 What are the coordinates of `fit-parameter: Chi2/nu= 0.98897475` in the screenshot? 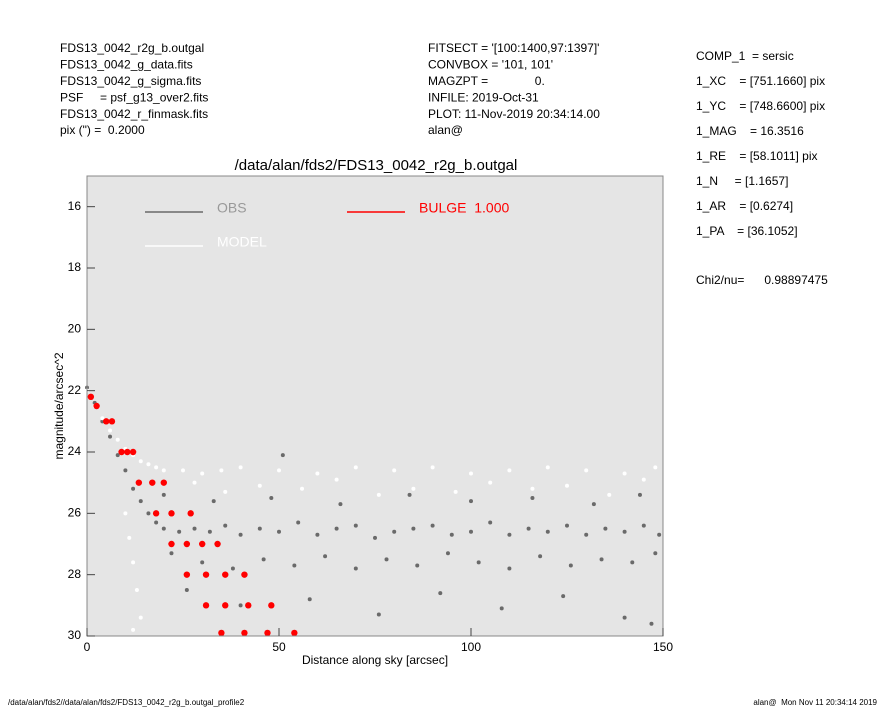 It's located at (762, 280).